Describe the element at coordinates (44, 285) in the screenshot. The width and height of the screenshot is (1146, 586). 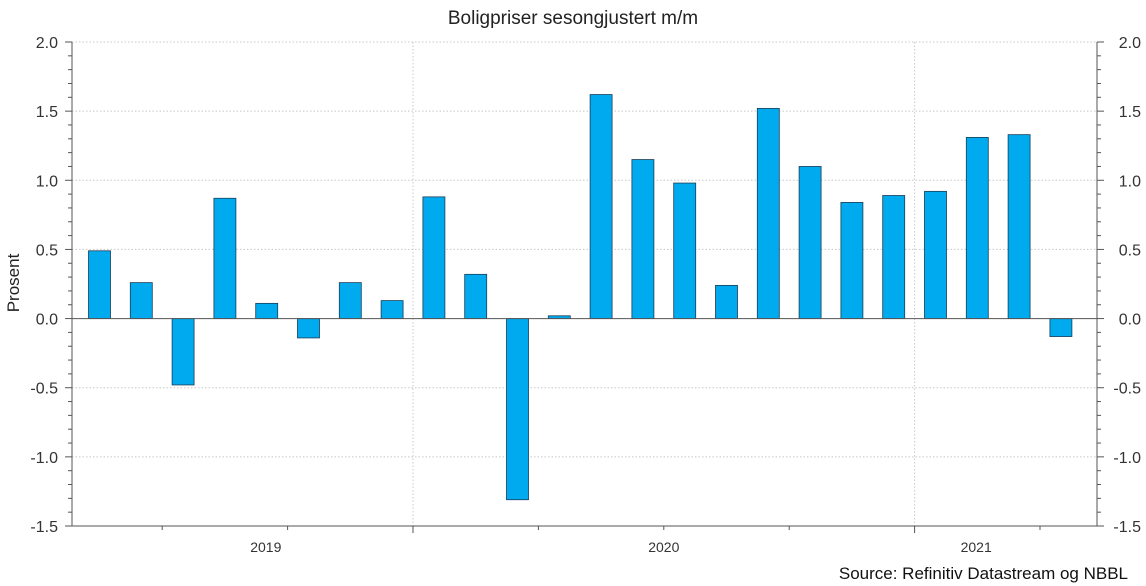
I see `y-tick-labels-left: 2.0 1.5 1.0 0.5 0.0 -0.5 -1.0 -1.5` at that location.